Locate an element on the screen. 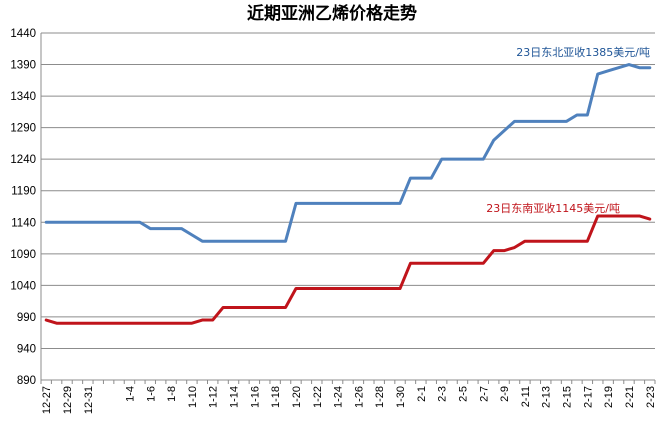 This screenshot has width=665, height=428. x-tick-label: 1-8 is located at coordinates (172, 394).